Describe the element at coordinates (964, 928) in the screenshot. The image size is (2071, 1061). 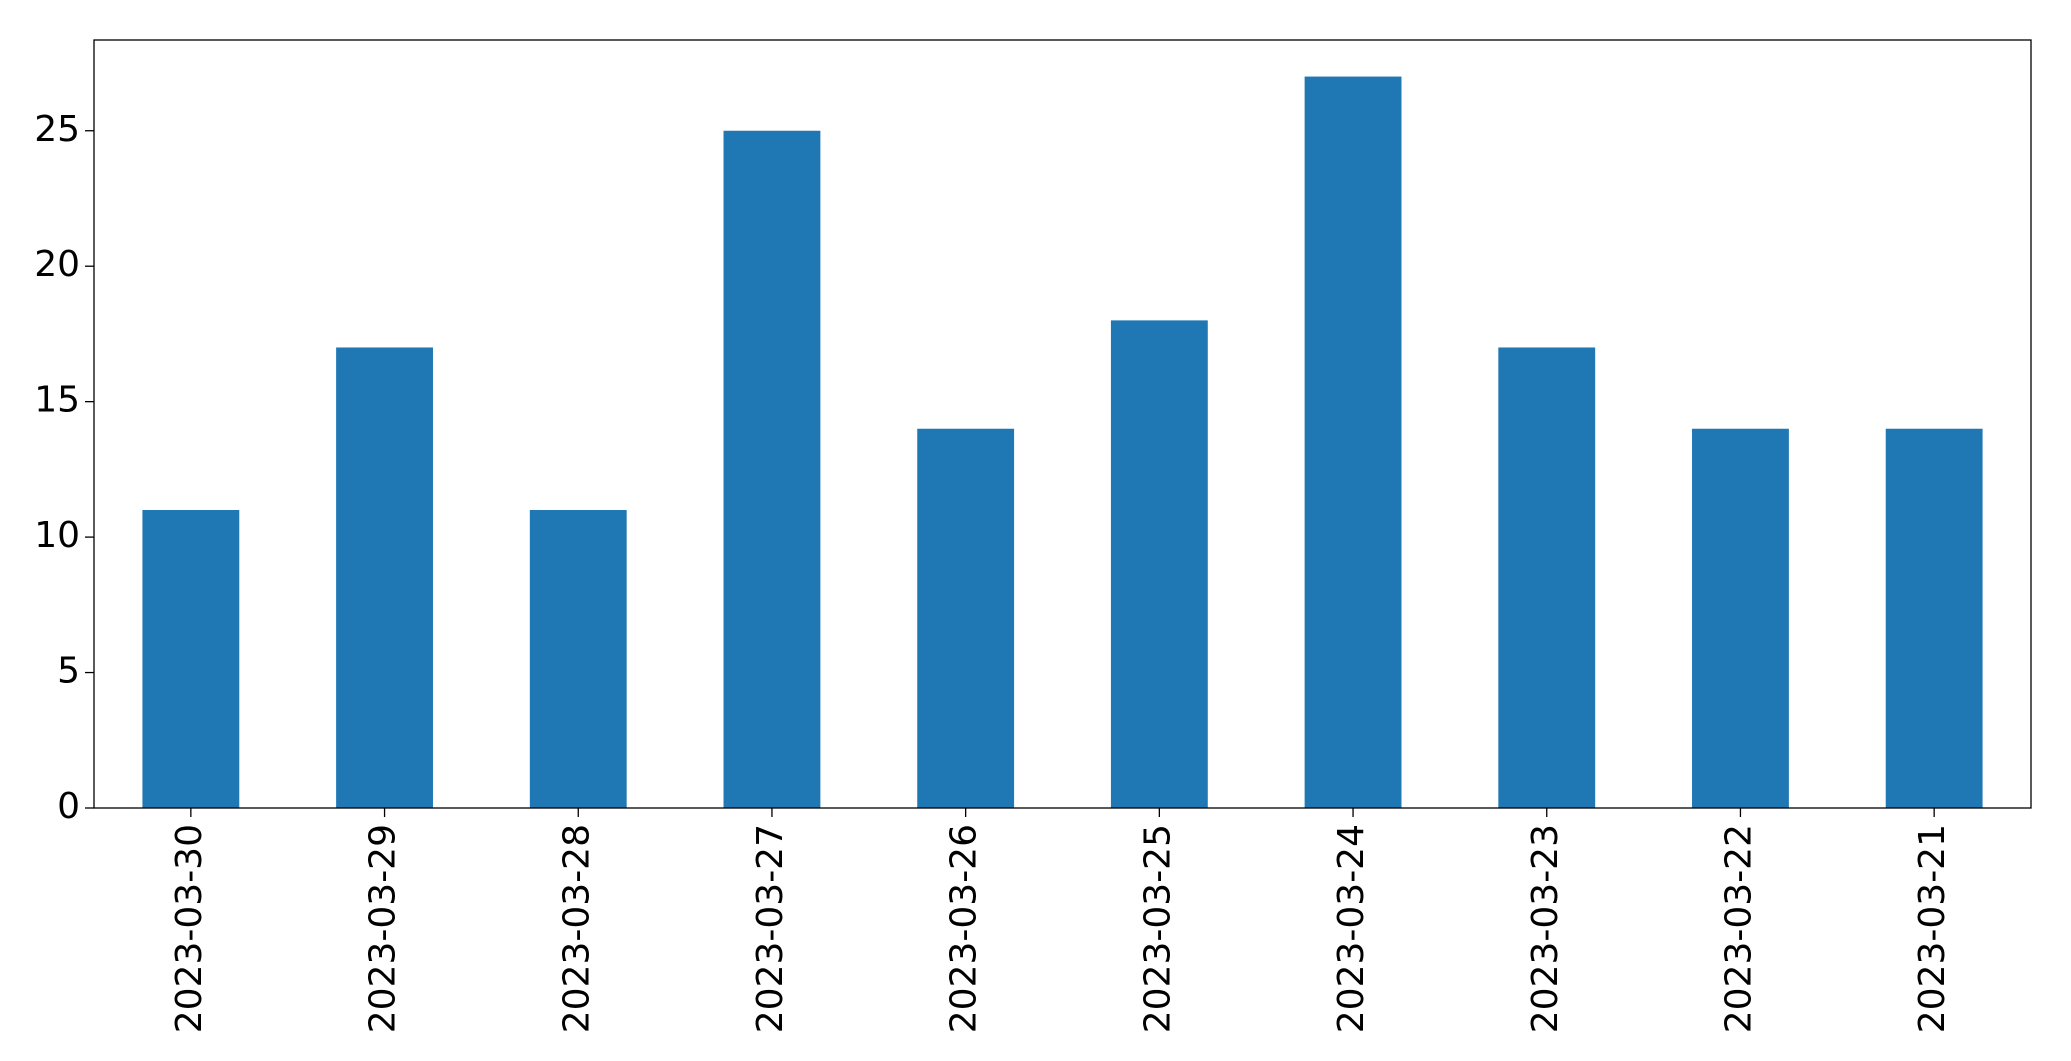
I see `x-tick-label: 2023-03-26` at that location.